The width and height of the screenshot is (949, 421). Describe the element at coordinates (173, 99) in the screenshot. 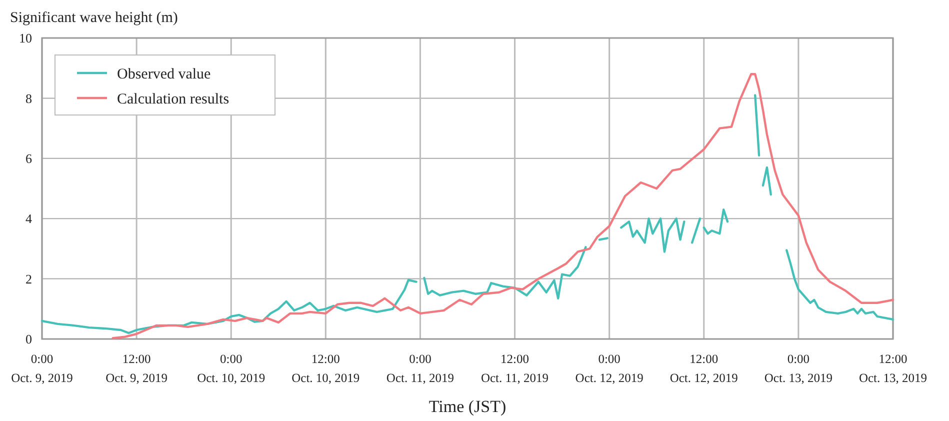

I see `legend-label: Calculation results` at that location.